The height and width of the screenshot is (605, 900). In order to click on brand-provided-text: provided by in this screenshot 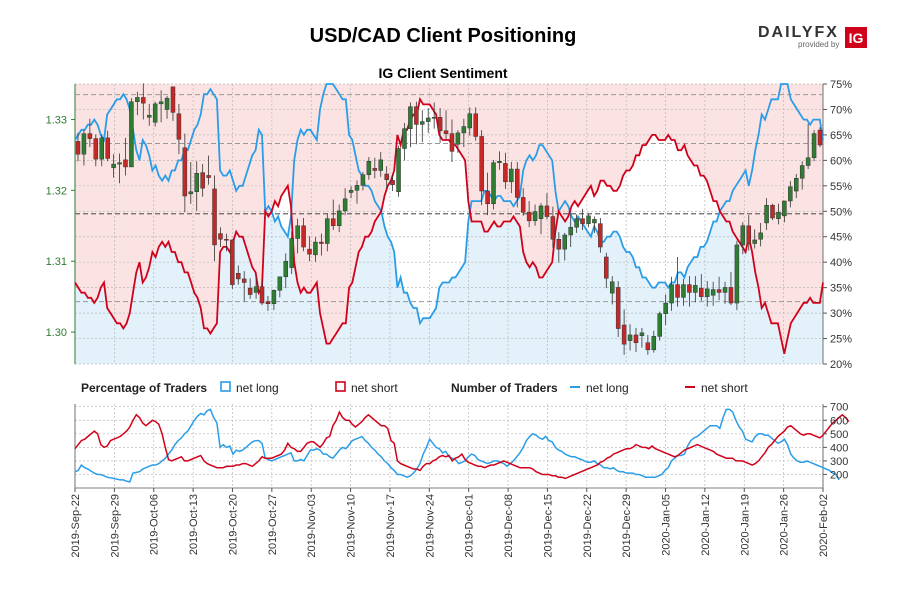, I will do `click(818, 44)`.